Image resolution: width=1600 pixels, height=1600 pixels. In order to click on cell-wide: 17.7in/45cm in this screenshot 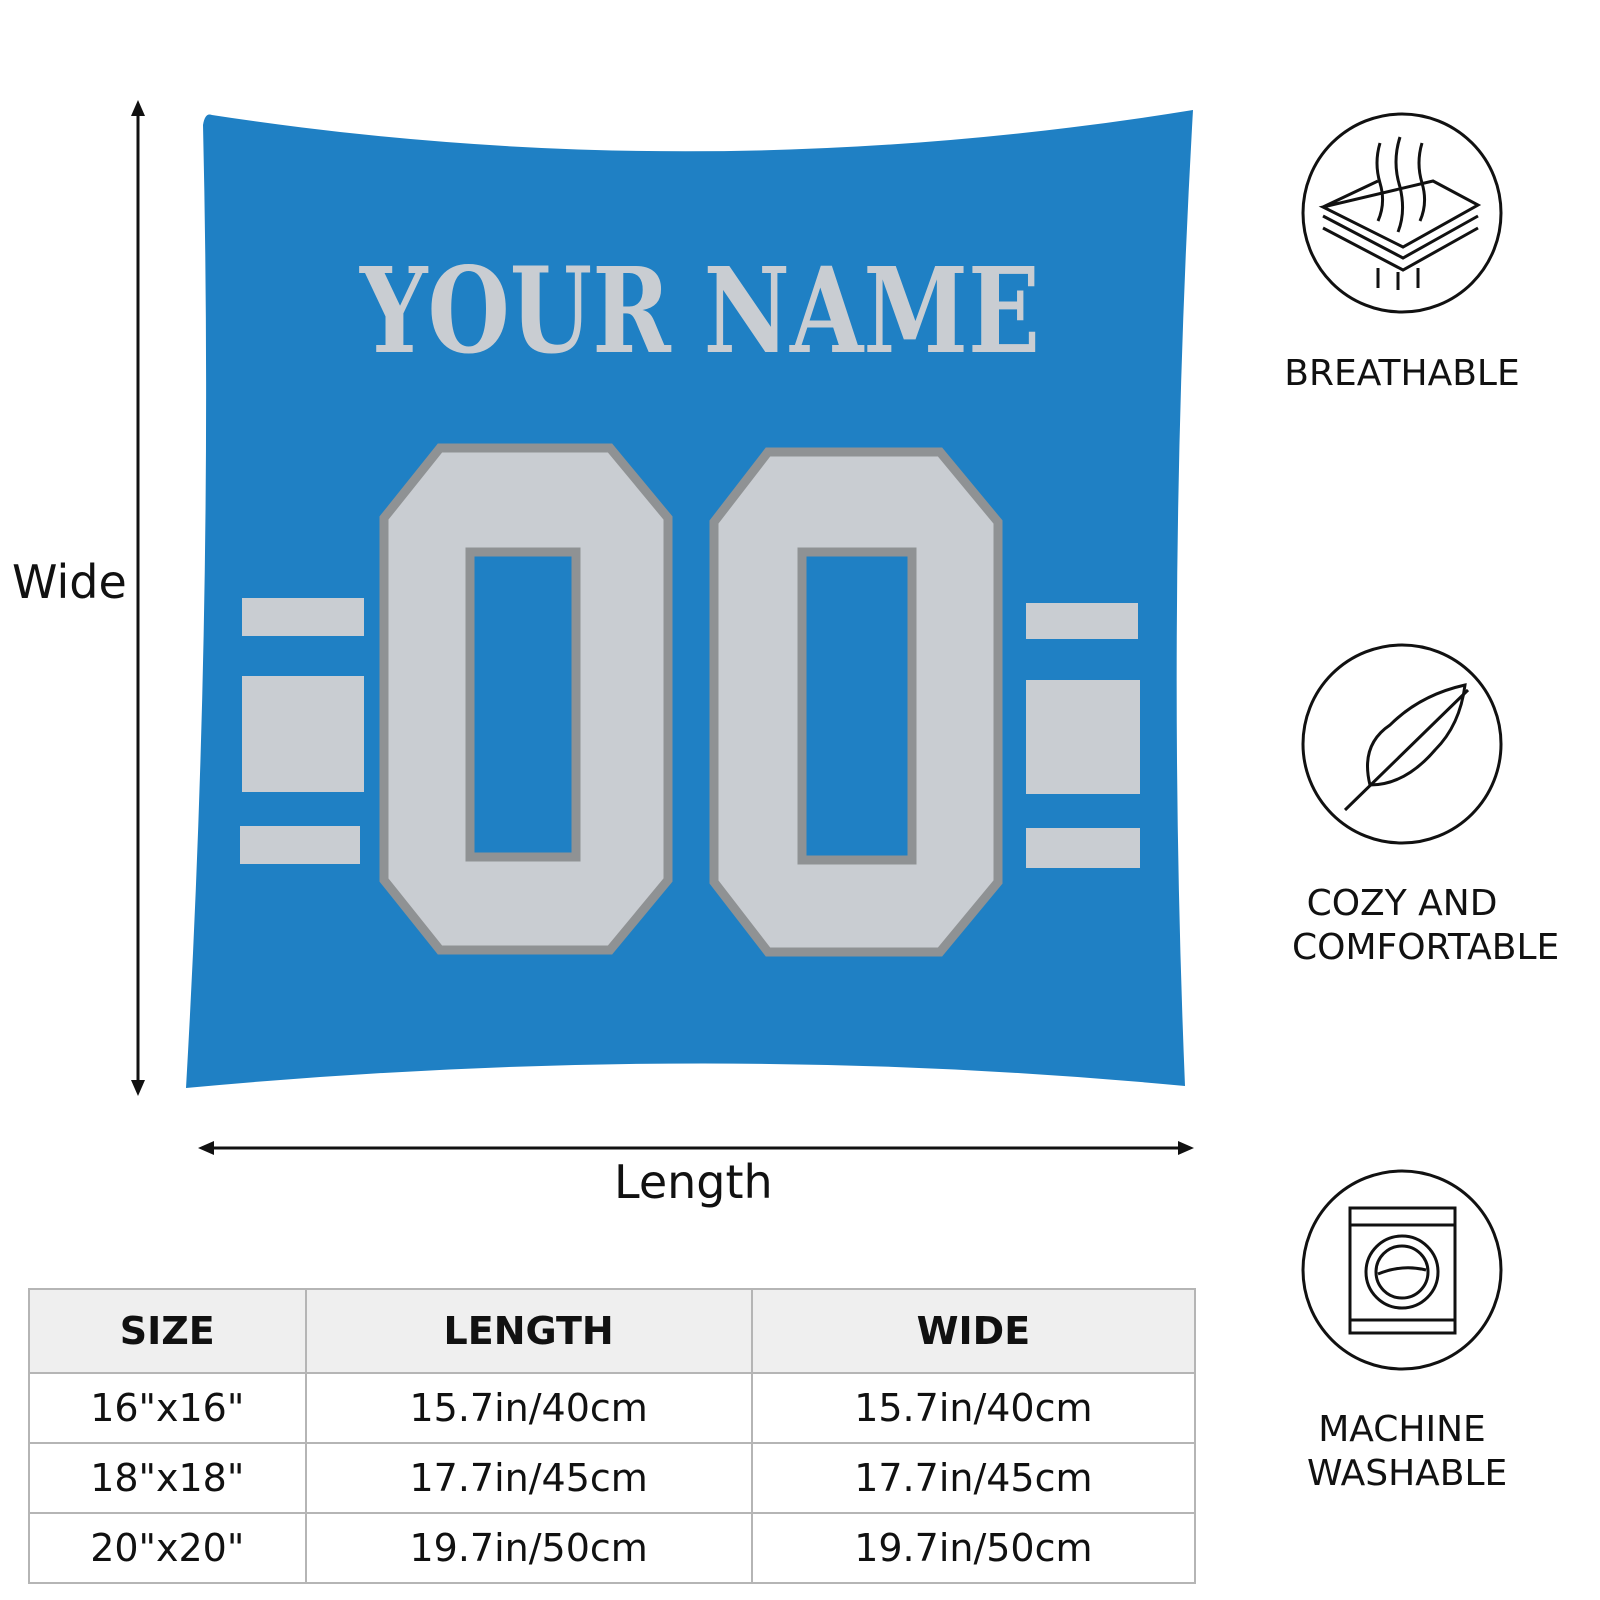, I will do `click(973, 1478)`.